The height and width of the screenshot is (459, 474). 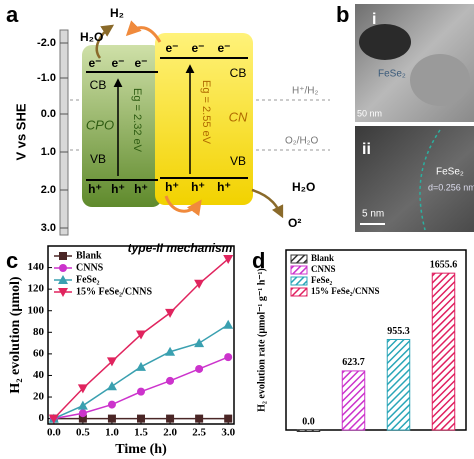 I want to click on tem-images: b i ii FeSe₂ 50 nm FeSe₂ d=0.256 nm 5 nm, so click(x=405, y=117).